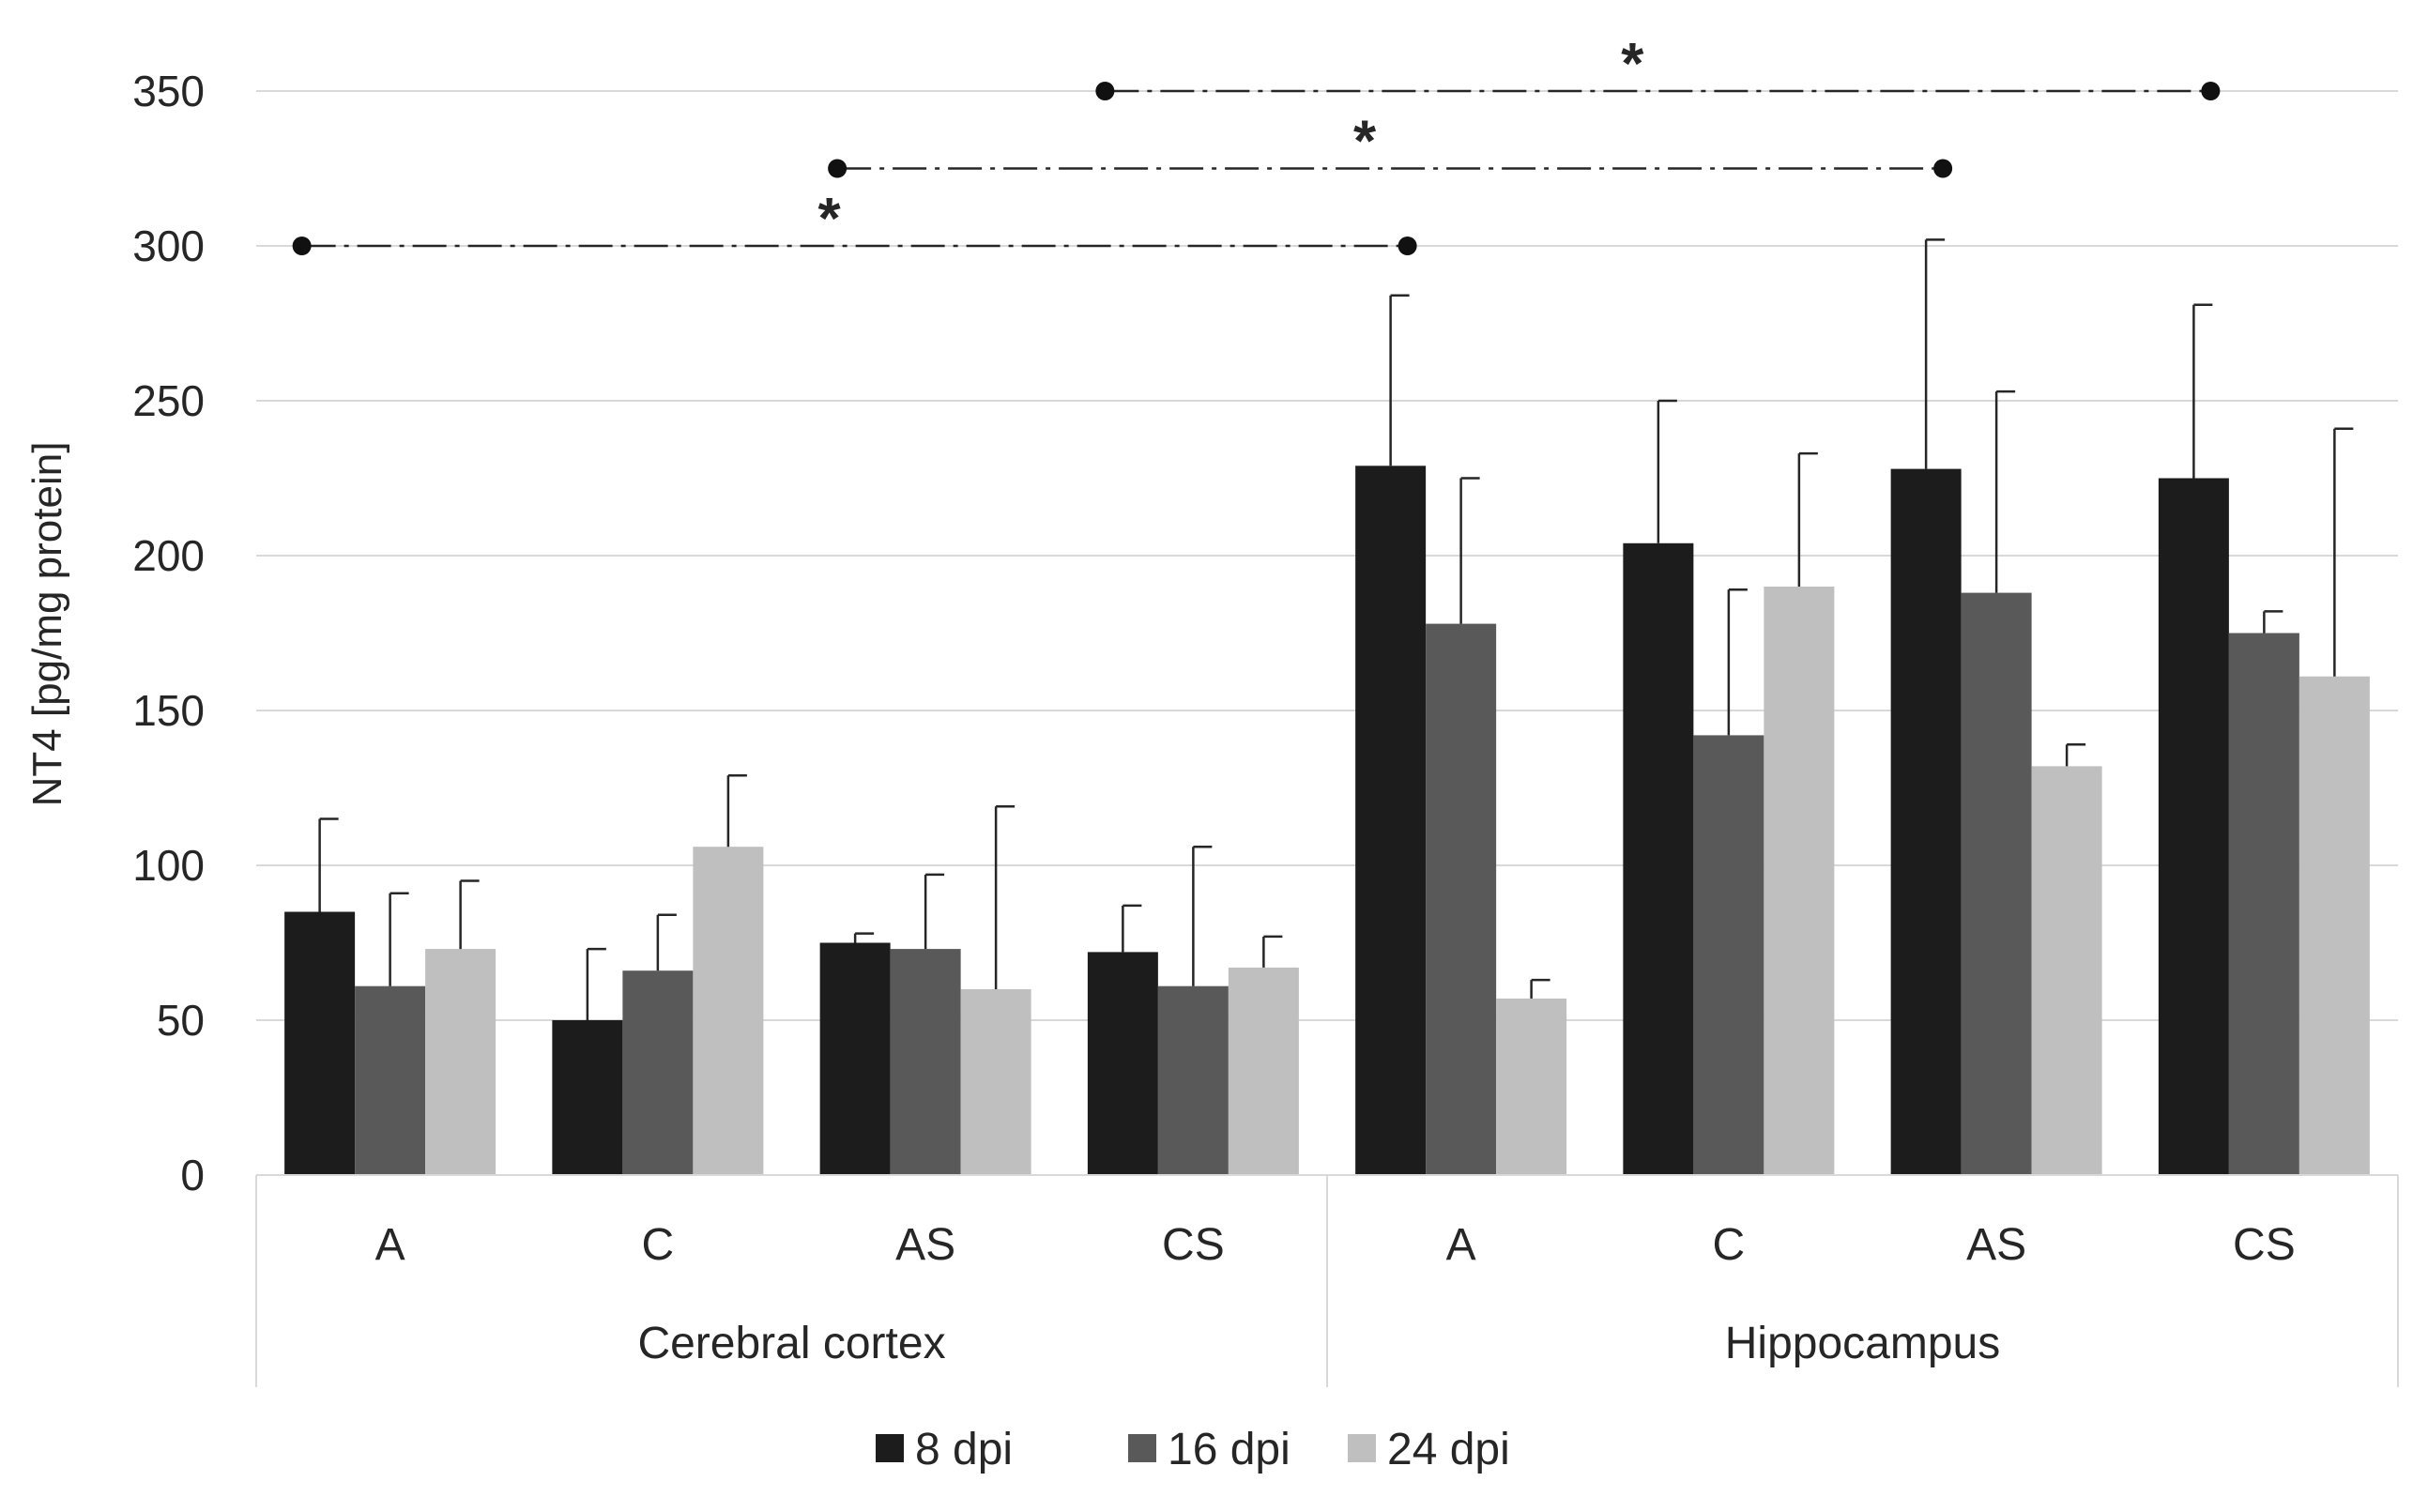  I want to click on y-tick-label: 250, so click(168, 400).